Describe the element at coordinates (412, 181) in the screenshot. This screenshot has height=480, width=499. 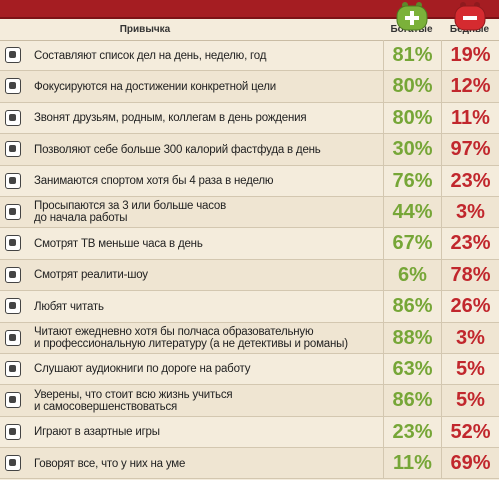
I see `rich-percent: 76%` at that location.